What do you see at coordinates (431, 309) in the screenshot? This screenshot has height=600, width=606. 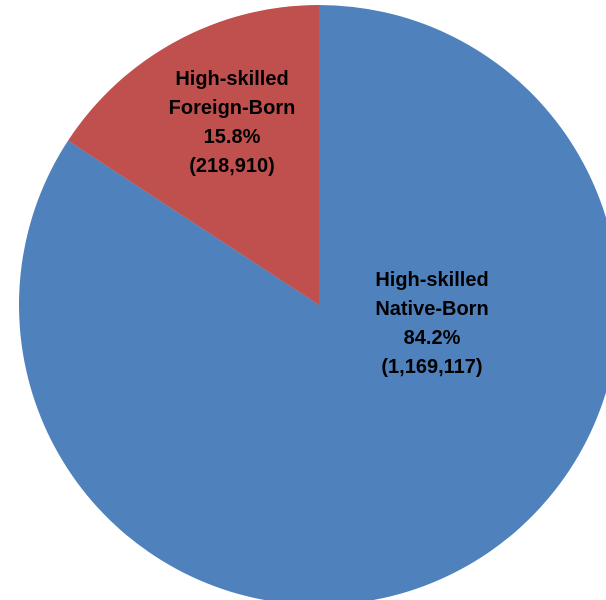 I see `slice-label-line2-native-born: Native-Born` at bounding box center [431, 309].